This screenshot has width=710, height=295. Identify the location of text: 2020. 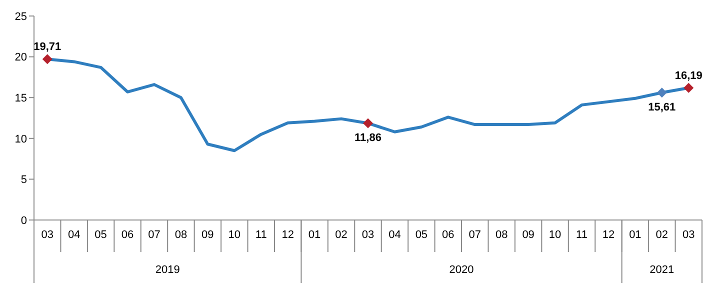
(461, 270).